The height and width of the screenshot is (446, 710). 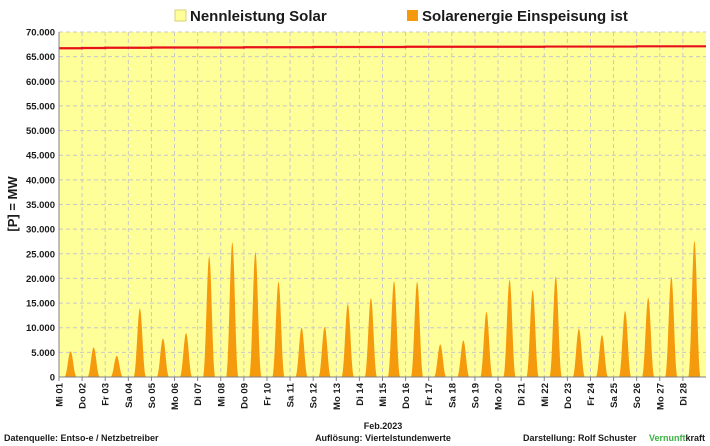 What do you see at coordinates (383, 426) in the screenshot?
I see `x-axis-title: Feb.2023` at bounding box center [383, 426].